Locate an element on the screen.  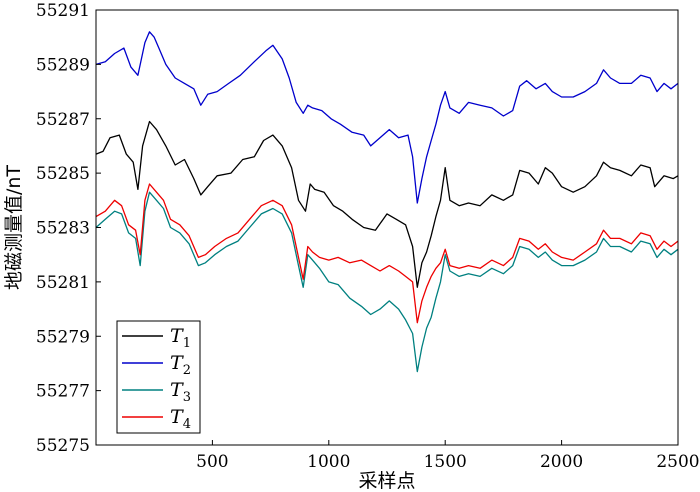
y-tick-label: 55275 is located at coordinates (63, 446).